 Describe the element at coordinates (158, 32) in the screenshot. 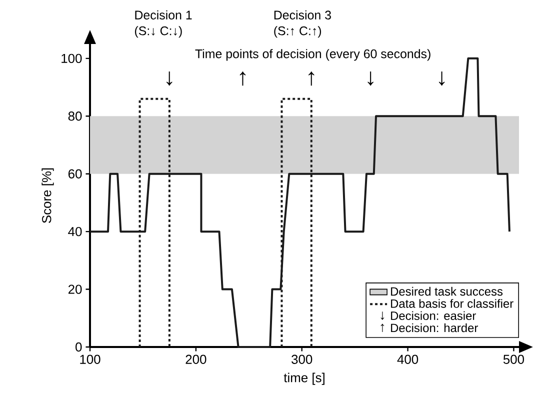

I see `text: (S:↓ C:↓)` at that location.